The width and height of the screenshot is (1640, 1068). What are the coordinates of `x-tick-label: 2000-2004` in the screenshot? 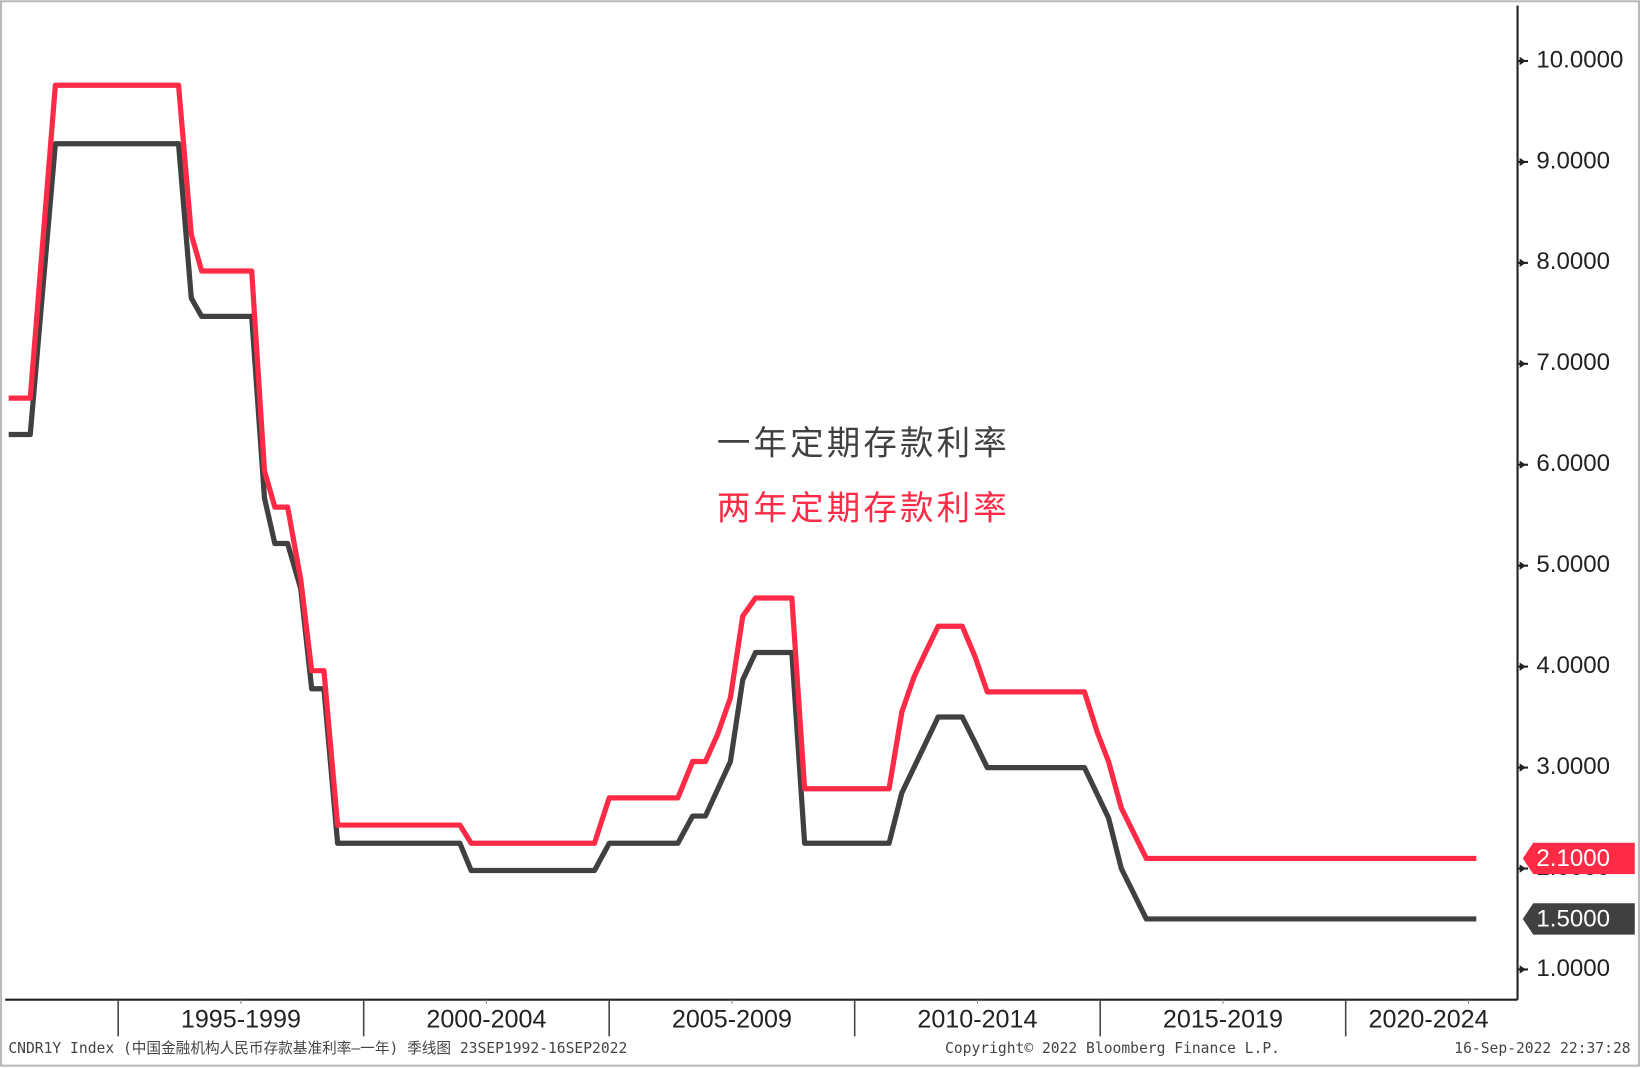 It's located at (486, 1019).